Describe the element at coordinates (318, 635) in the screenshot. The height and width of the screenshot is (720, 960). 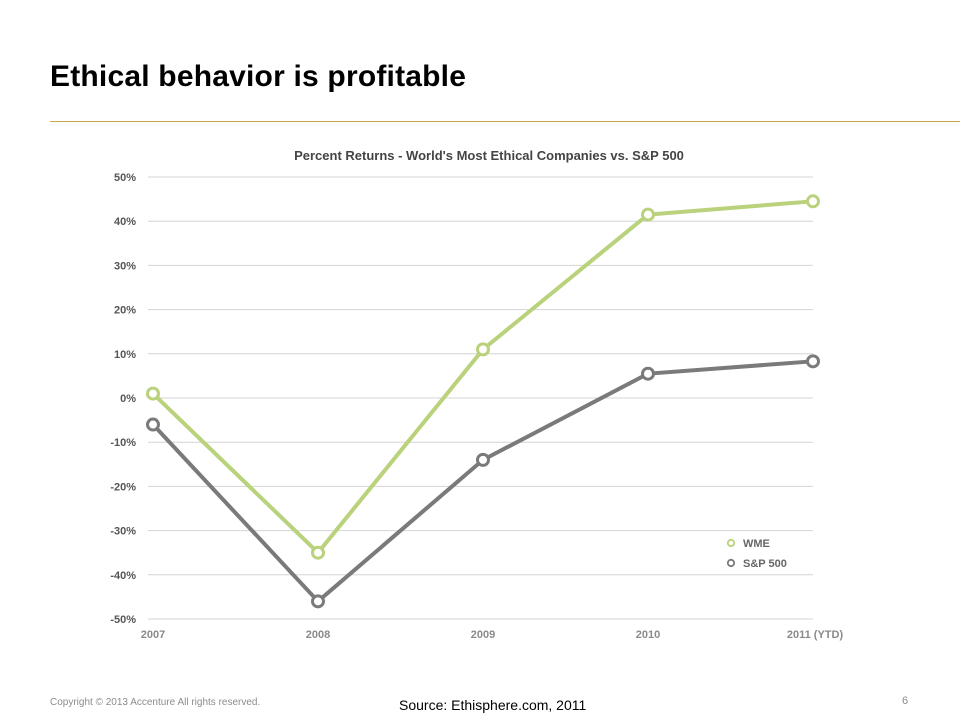
I see `x-tick-label: 2008` at that location.